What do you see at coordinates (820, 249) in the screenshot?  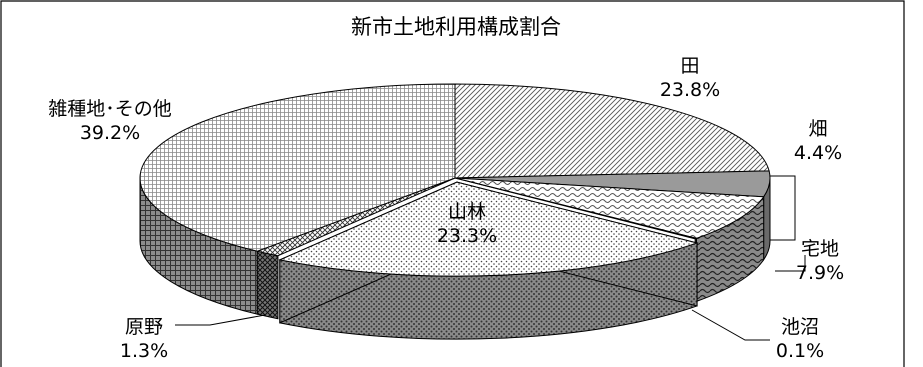 I see `slice-name-label: 宅地` at bounding box center [820, 249].